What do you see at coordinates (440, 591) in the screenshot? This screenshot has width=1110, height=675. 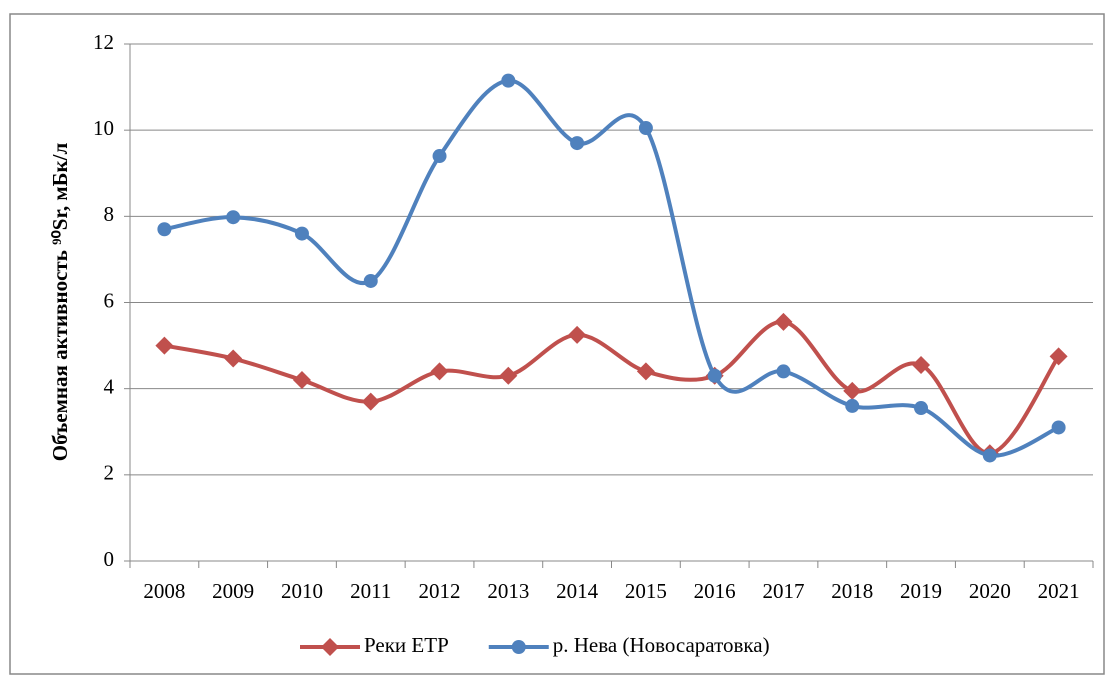 I see `x-tick-label: 2012` at bounding box center [440, 591].